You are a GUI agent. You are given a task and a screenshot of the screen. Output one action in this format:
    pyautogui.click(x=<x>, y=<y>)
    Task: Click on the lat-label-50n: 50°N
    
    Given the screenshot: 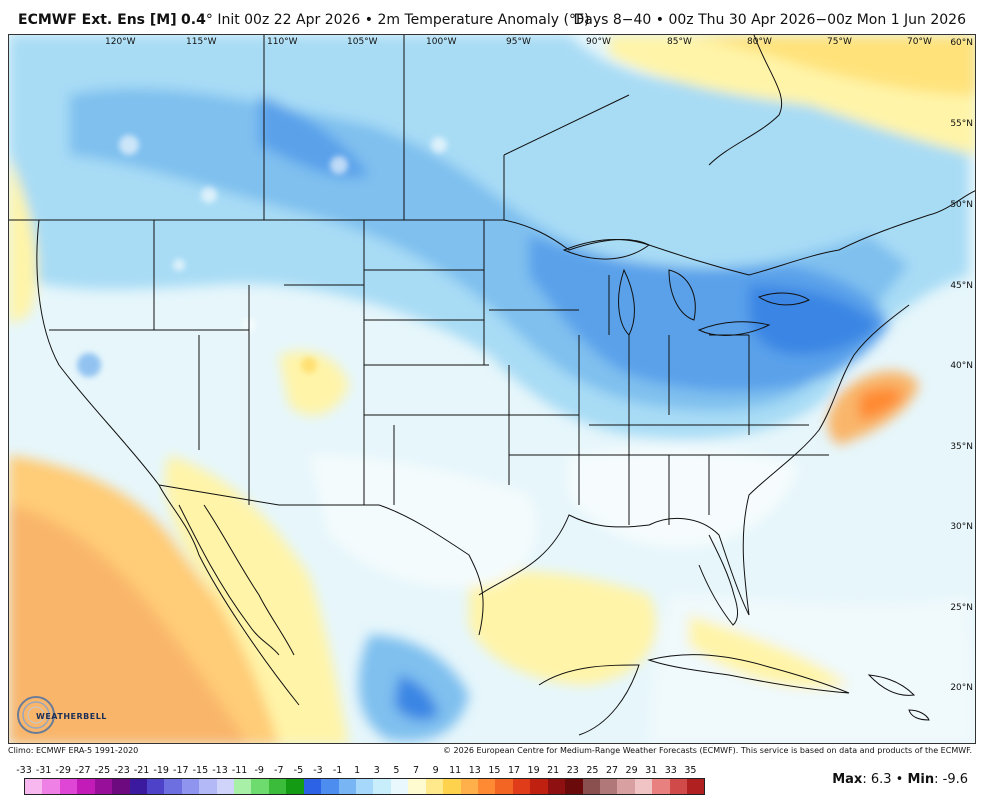 What is the action you would take?
    pyautogui.click(x=961, y=205)
    